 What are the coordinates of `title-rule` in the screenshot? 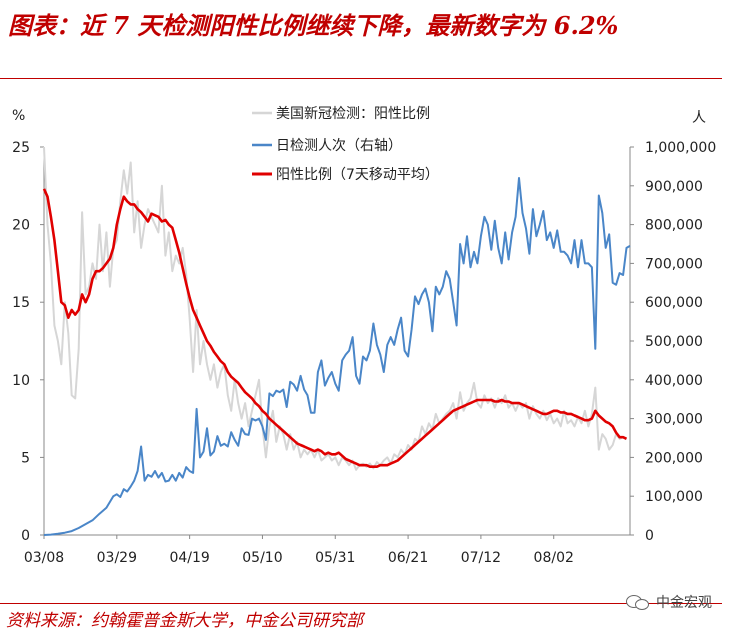 It's located at (361, 78).